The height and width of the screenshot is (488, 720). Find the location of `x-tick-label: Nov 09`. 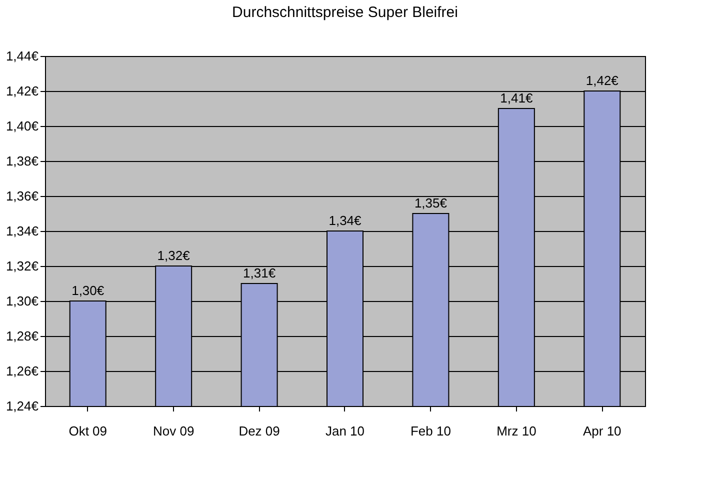

x-tick-label: Nov 09 is located at coordinates (173, 431).